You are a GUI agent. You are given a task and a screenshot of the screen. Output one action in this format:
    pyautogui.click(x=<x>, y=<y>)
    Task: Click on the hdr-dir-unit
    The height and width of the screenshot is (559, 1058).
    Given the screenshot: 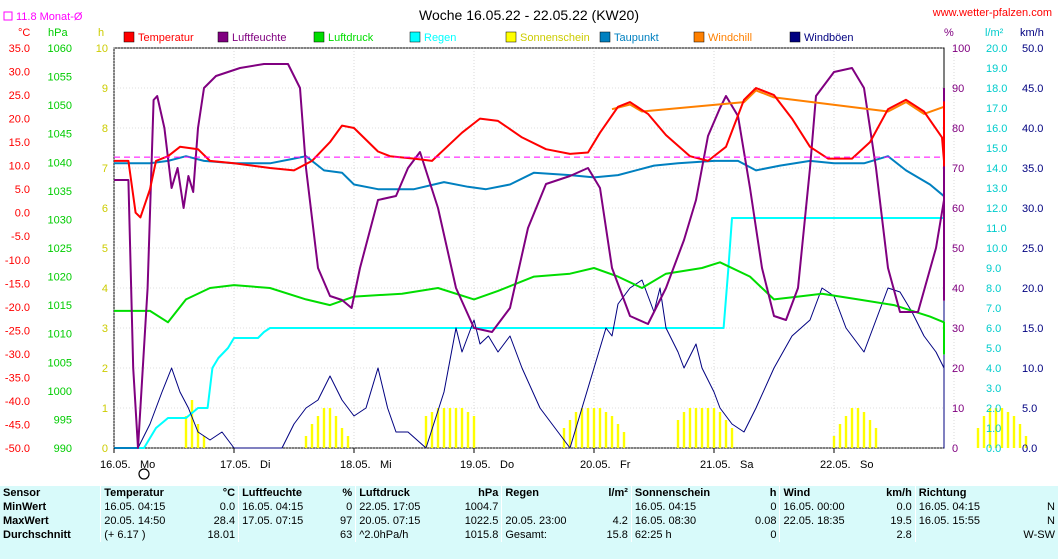 What is the action you would take?
    pyautogui.click(x=1032, y=493)
    